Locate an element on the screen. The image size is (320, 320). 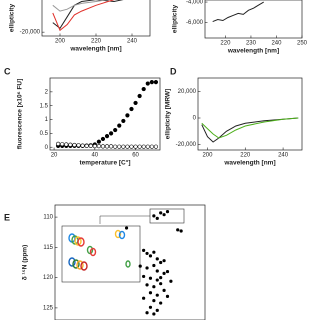
y-tick-label: 110 is located at coordinates (48, 218).